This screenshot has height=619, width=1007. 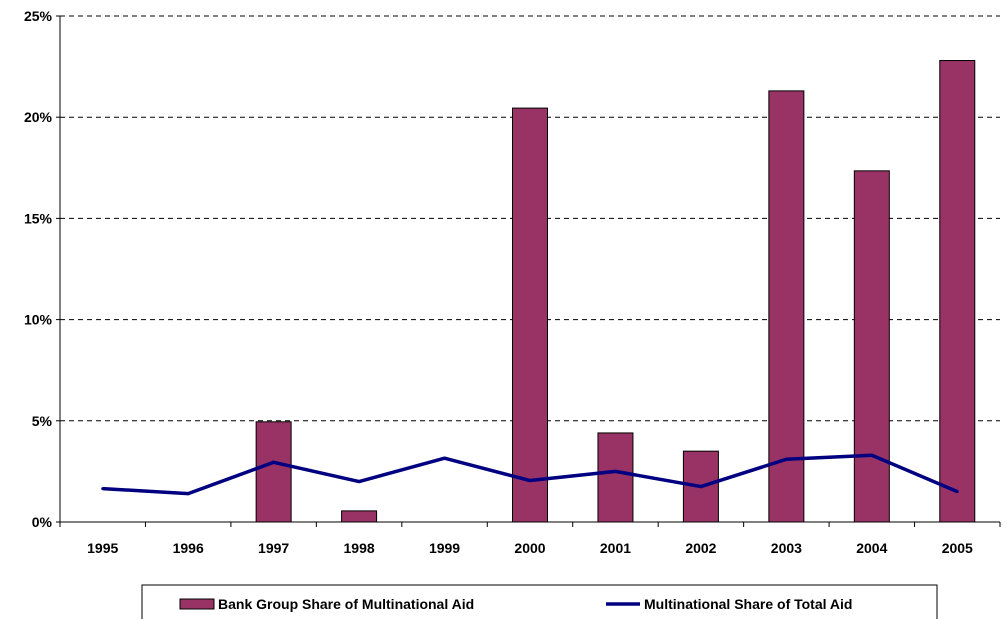 I want to click on y-tick-label: 5%, so click(x=42, y=421).